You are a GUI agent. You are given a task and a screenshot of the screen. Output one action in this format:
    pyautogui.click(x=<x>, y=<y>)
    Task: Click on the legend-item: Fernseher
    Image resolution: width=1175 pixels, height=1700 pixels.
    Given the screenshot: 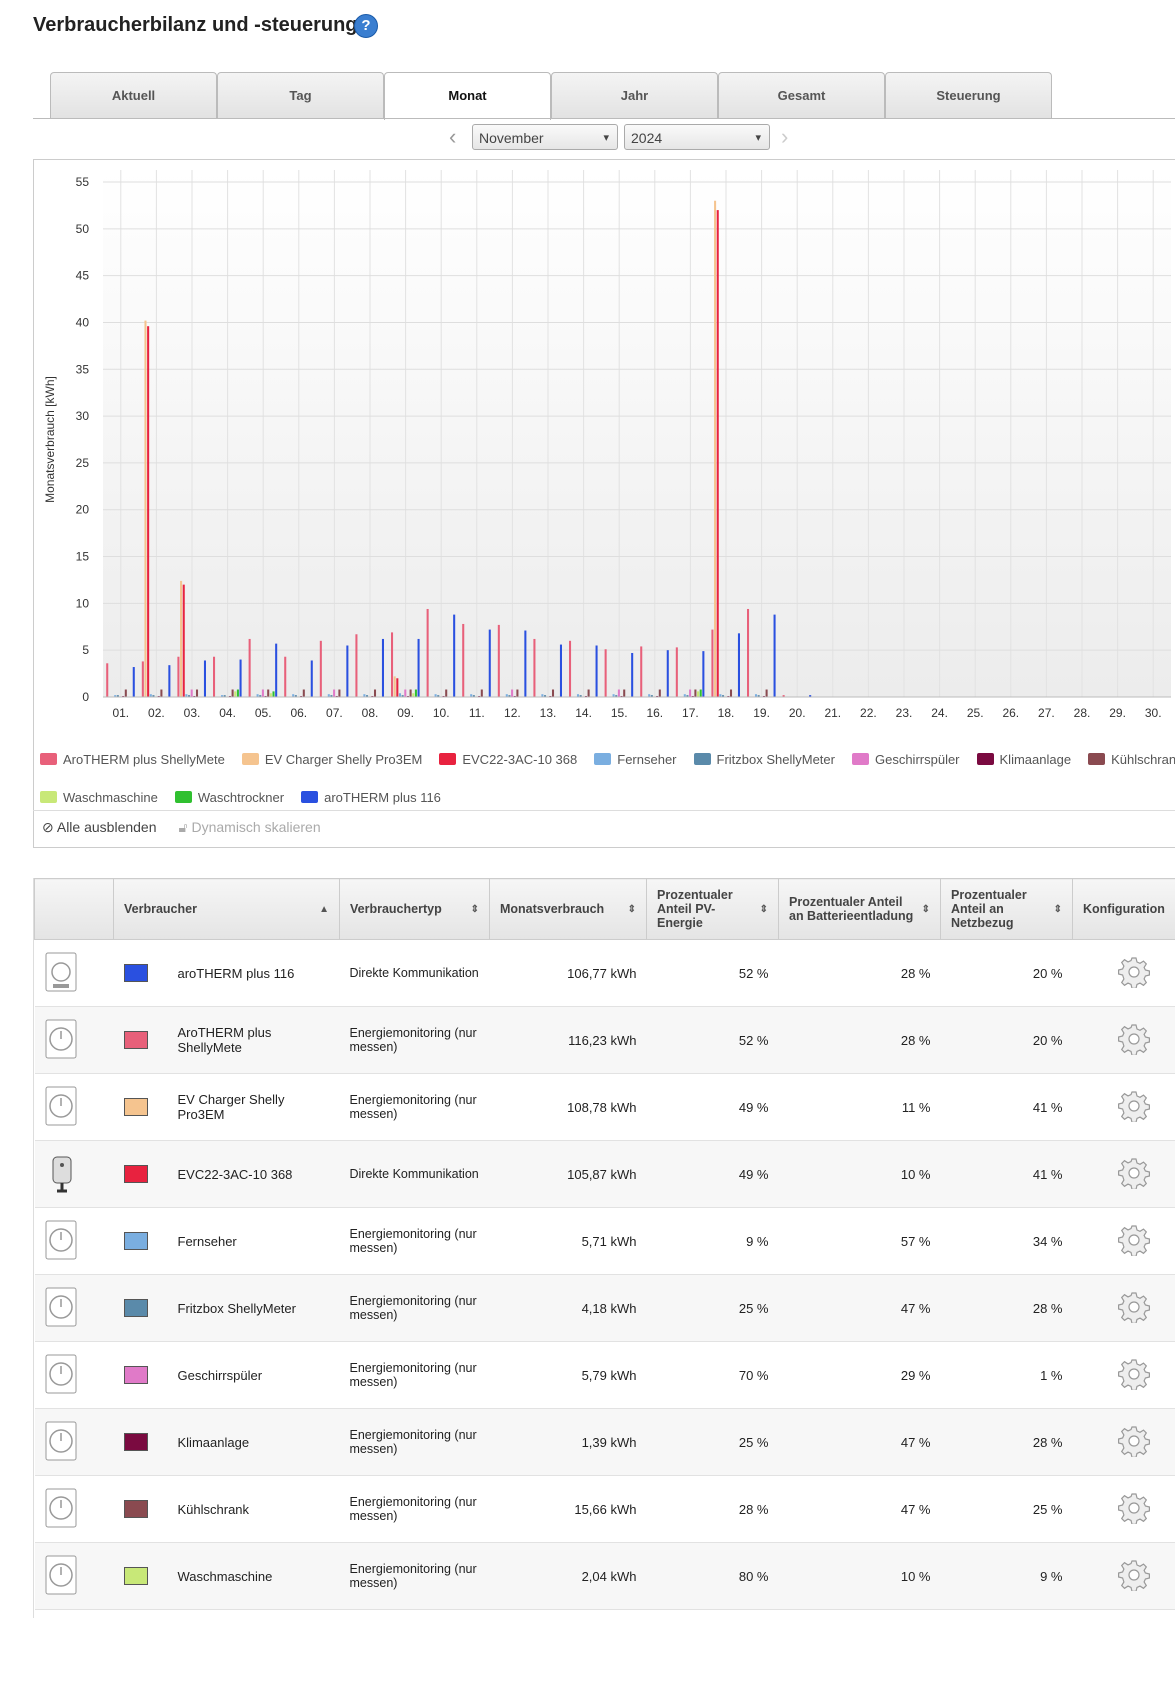 What is the action you would take?
    pyautogui.click(x=635, y=759)
    